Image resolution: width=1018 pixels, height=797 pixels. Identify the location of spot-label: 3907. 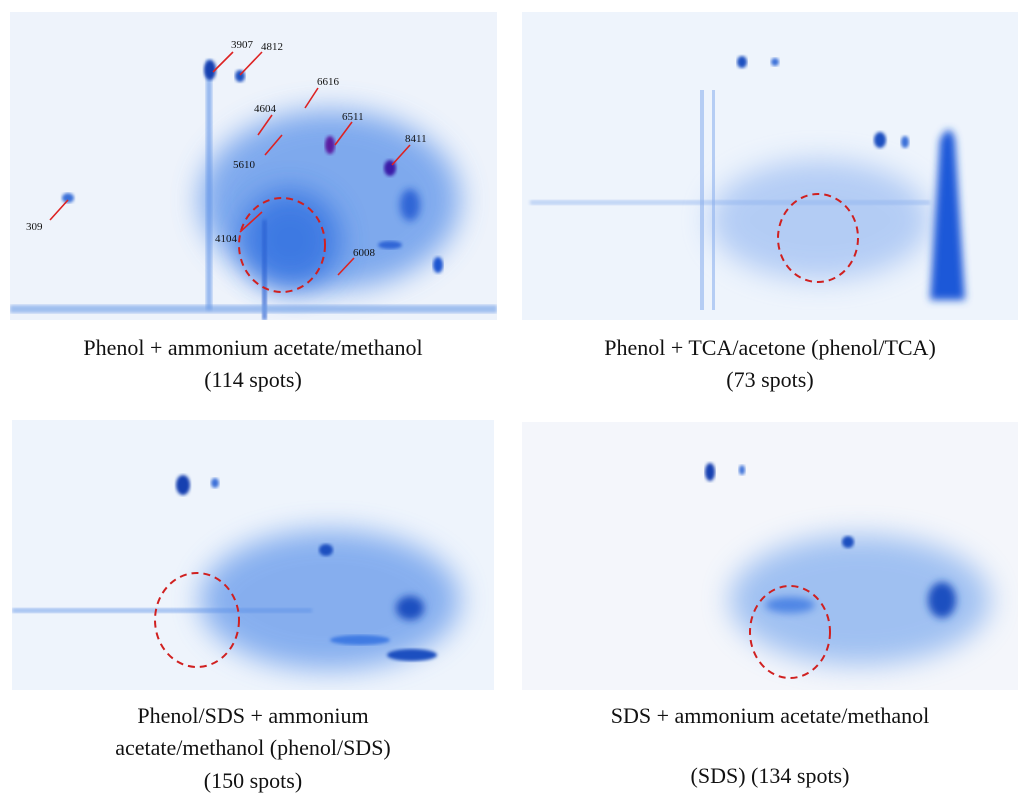
(242, 45).